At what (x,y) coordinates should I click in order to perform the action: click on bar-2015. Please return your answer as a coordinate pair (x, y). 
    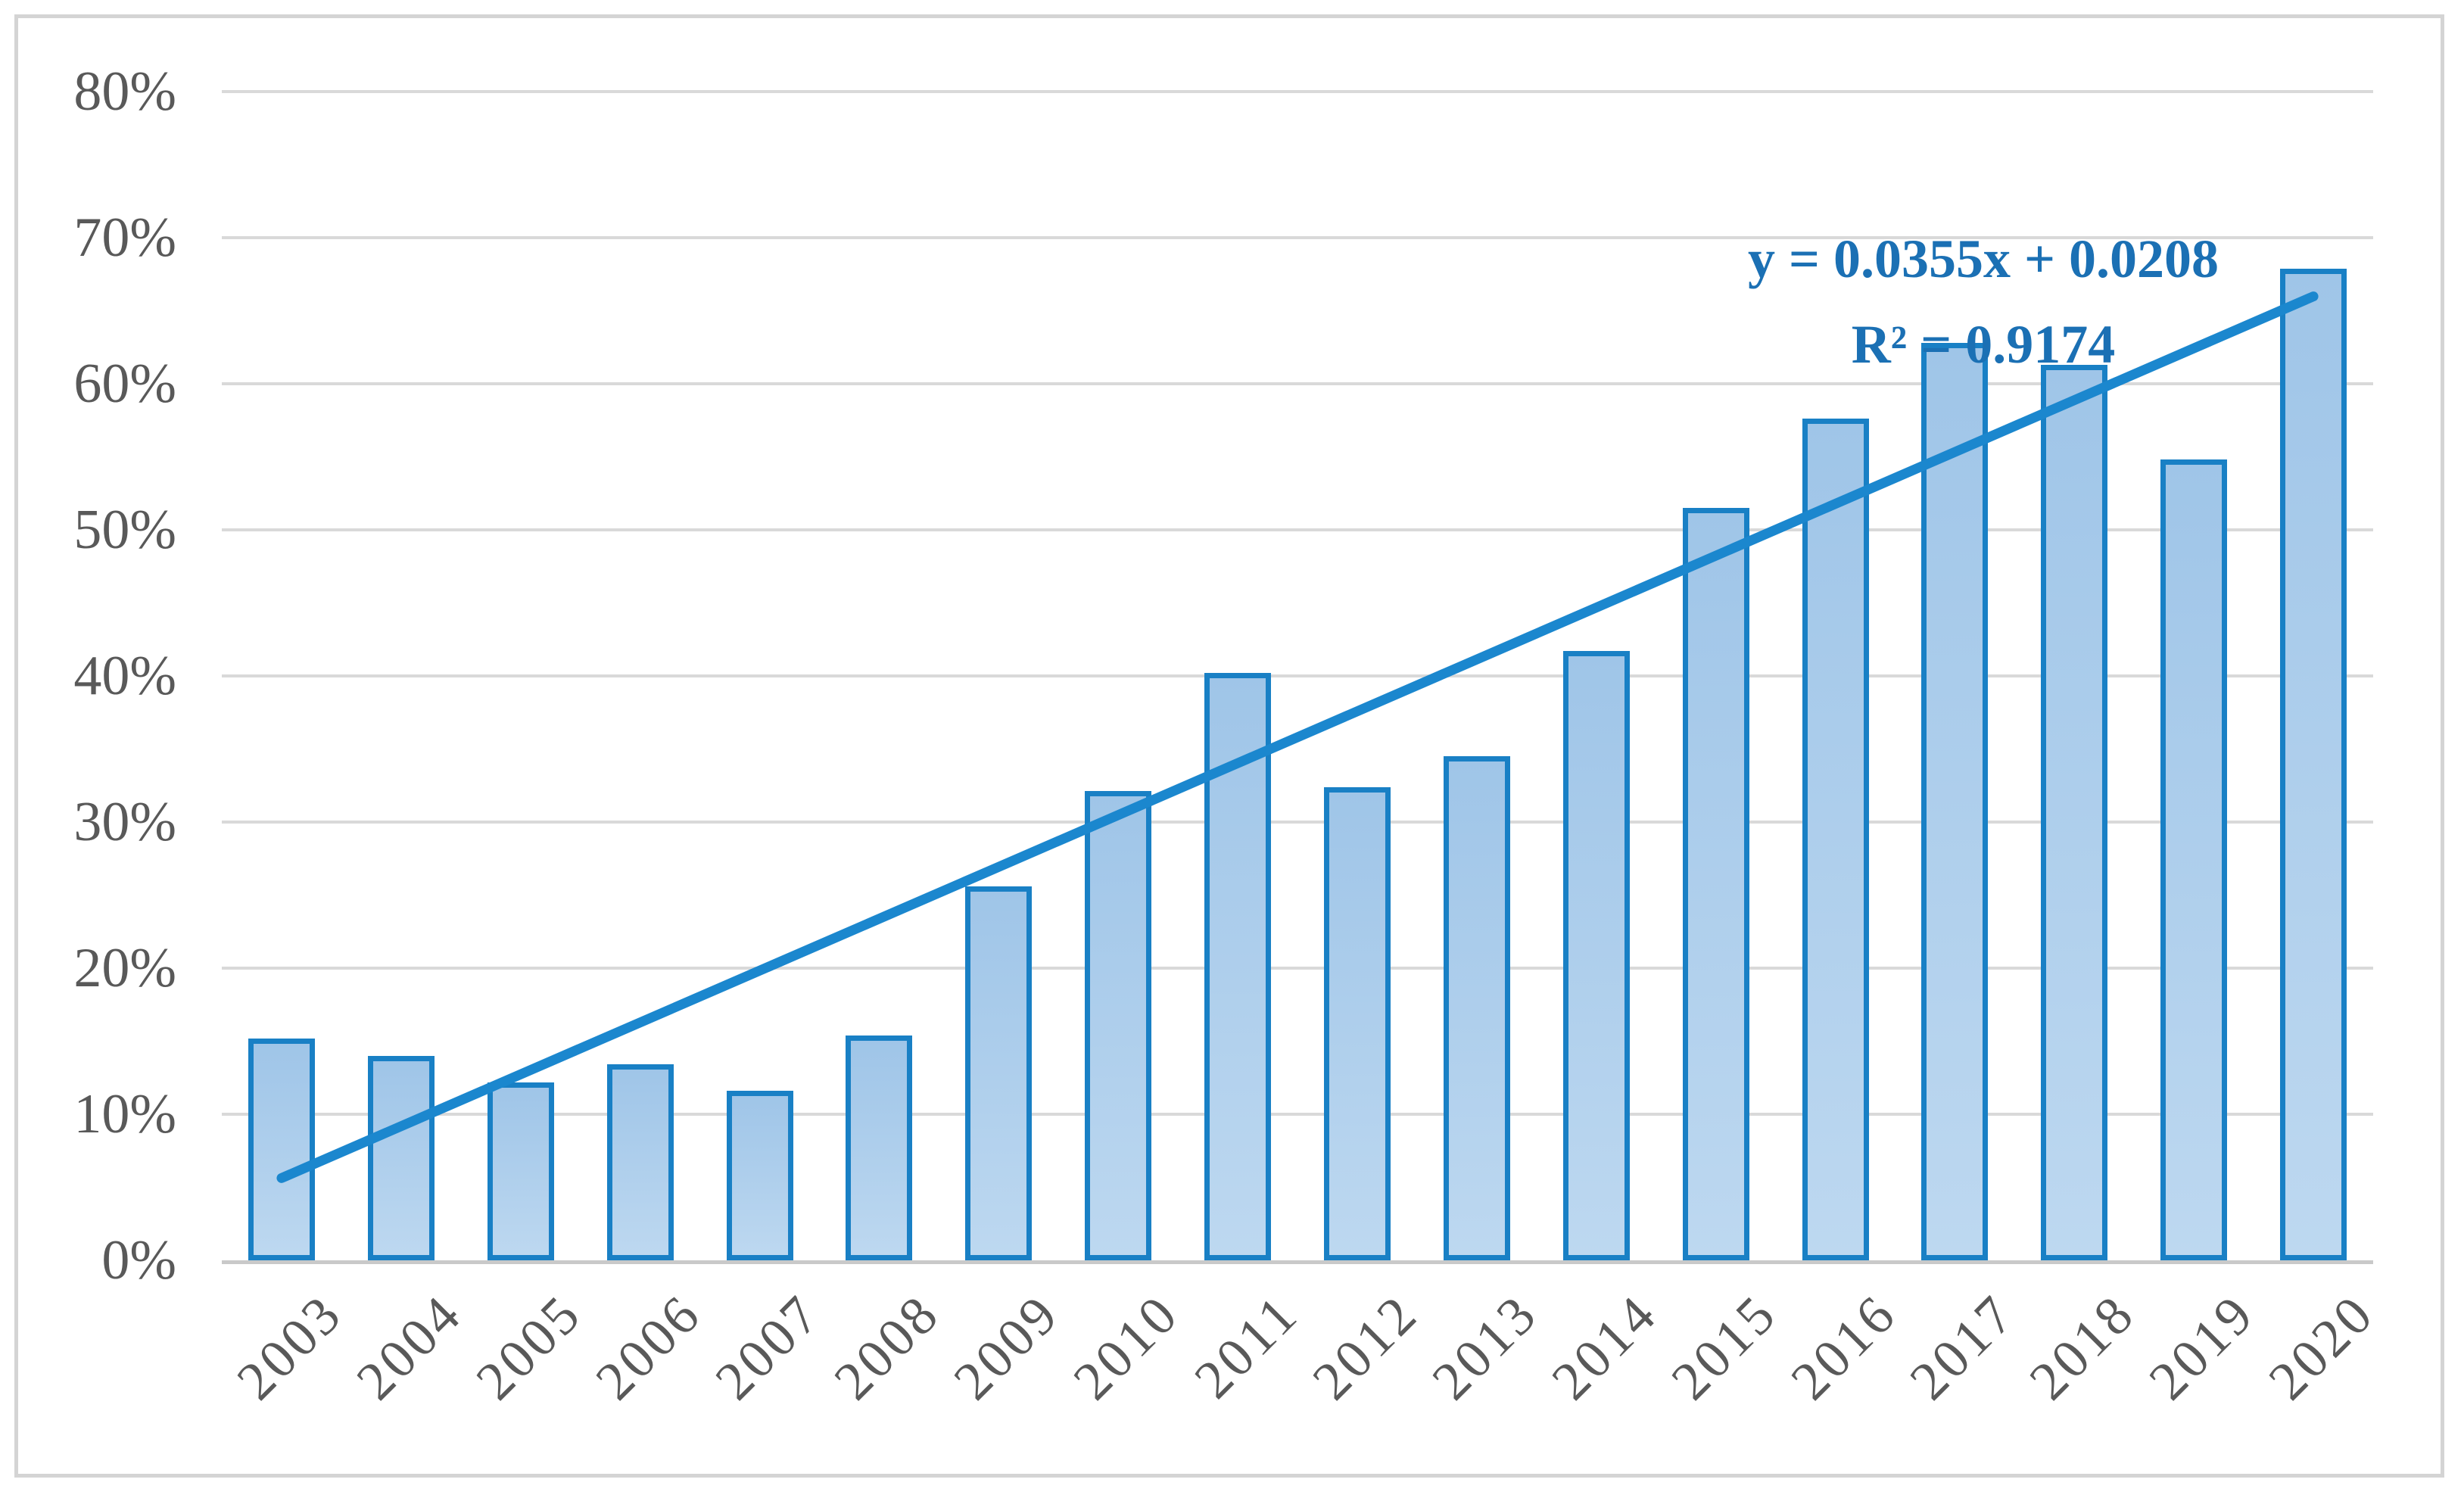
    Looking at the image, I should click on (1715, 884).